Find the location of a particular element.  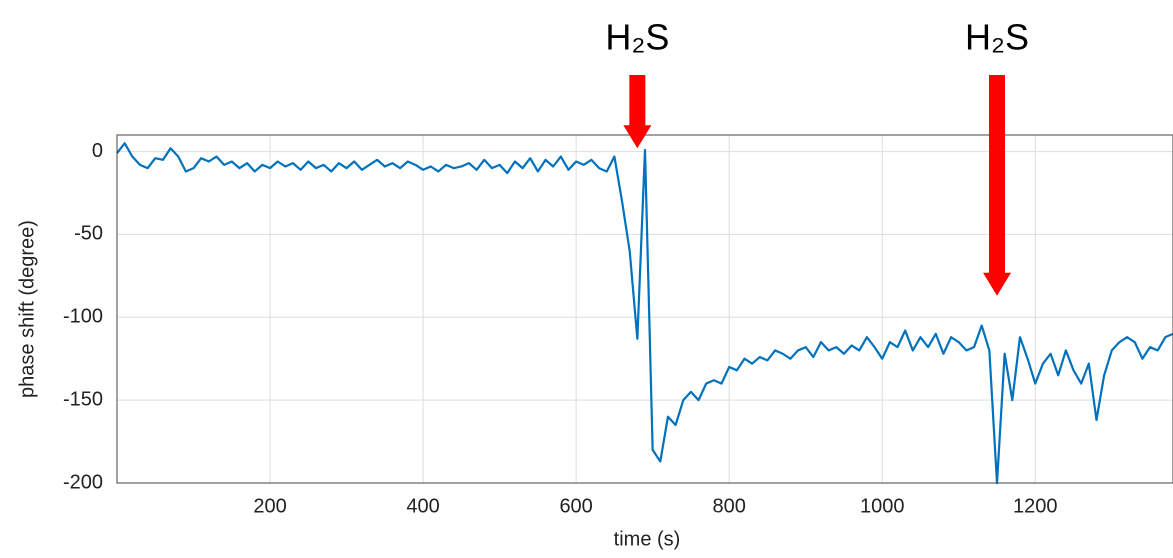

x-tick-label: 200 is located at coordinates (269, 506).